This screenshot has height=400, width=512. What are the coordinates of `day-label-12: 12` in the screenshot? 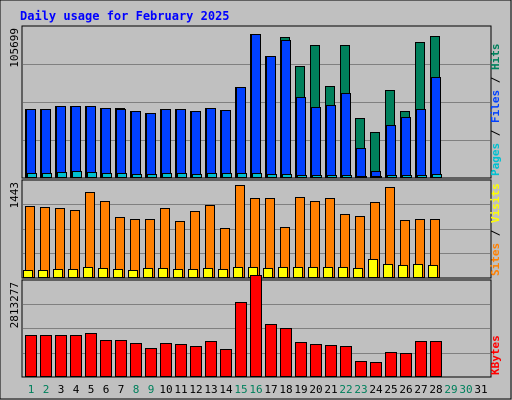 It's located at (195, 389).